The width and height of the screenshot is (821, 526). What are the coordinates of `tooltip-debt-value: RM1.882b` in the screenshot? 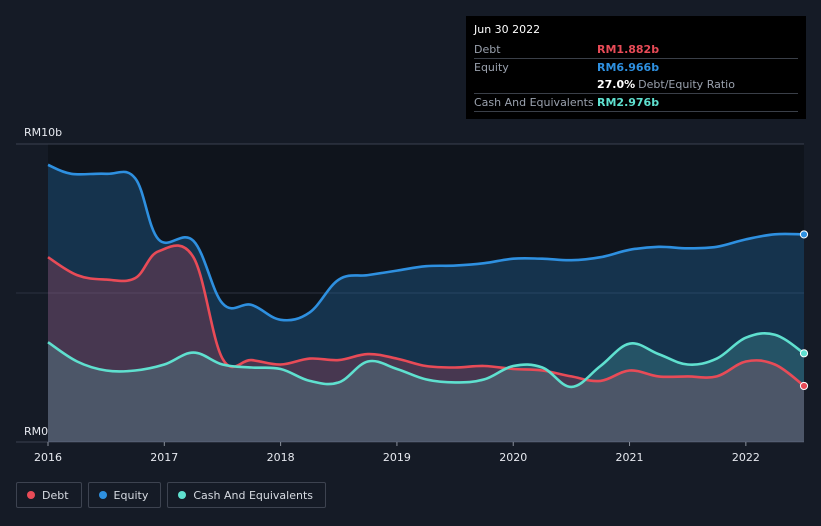 It's located at (628, 49).